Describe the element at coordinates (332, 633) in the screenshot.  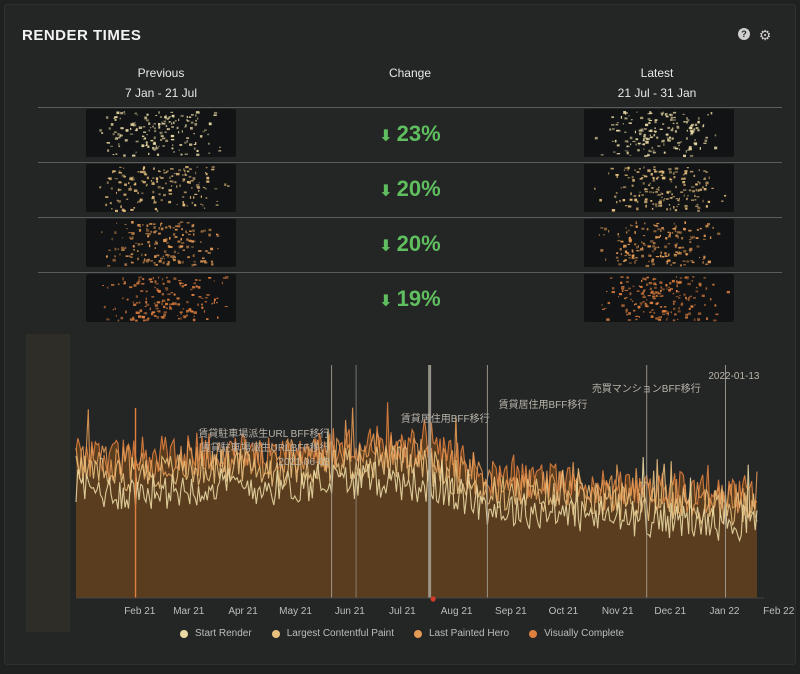
I see `legend-item: Largest Contentful Paint` at that location.